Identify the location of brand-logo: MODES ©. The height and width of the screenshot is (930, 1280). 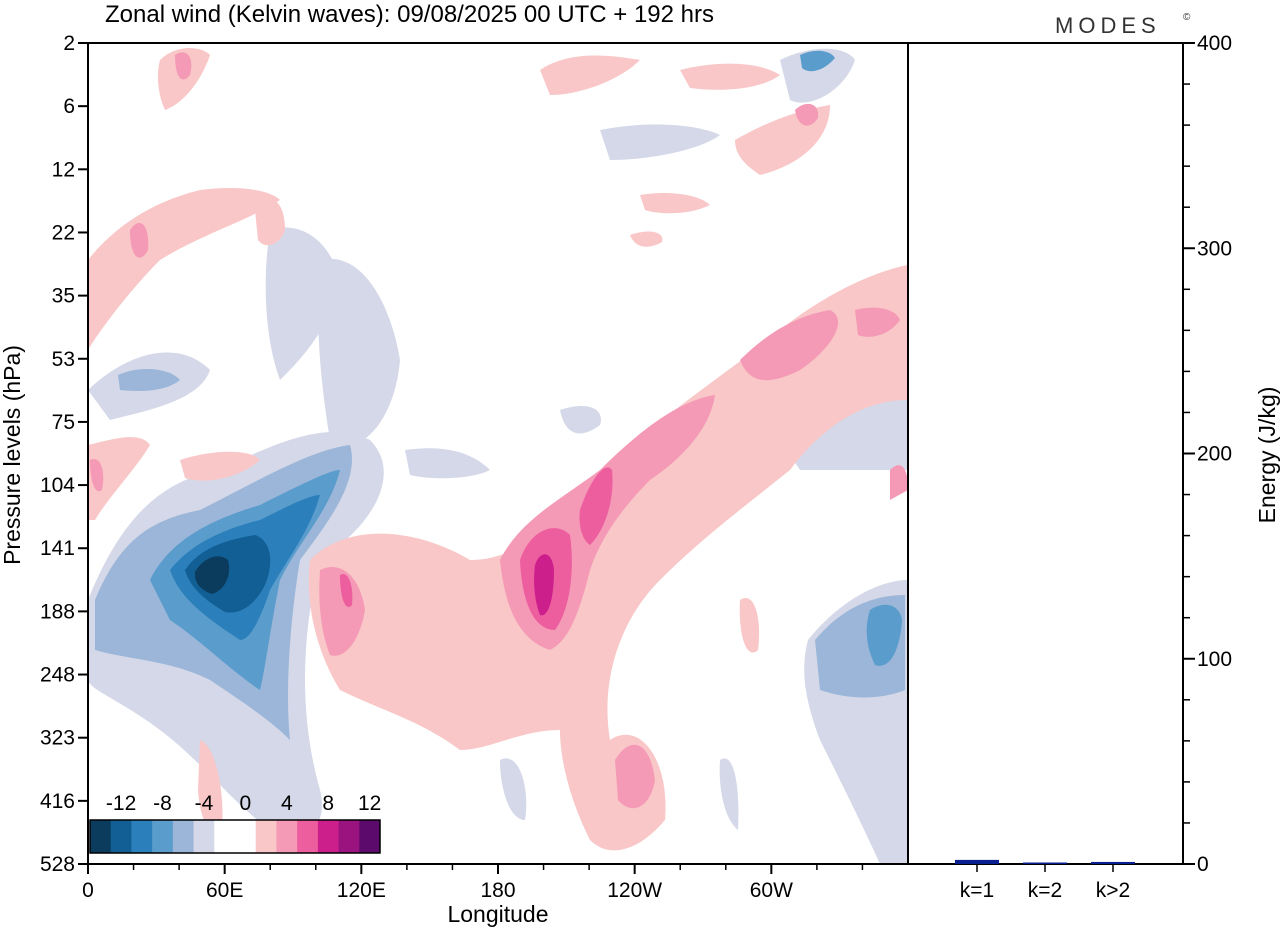
(1123, 25).